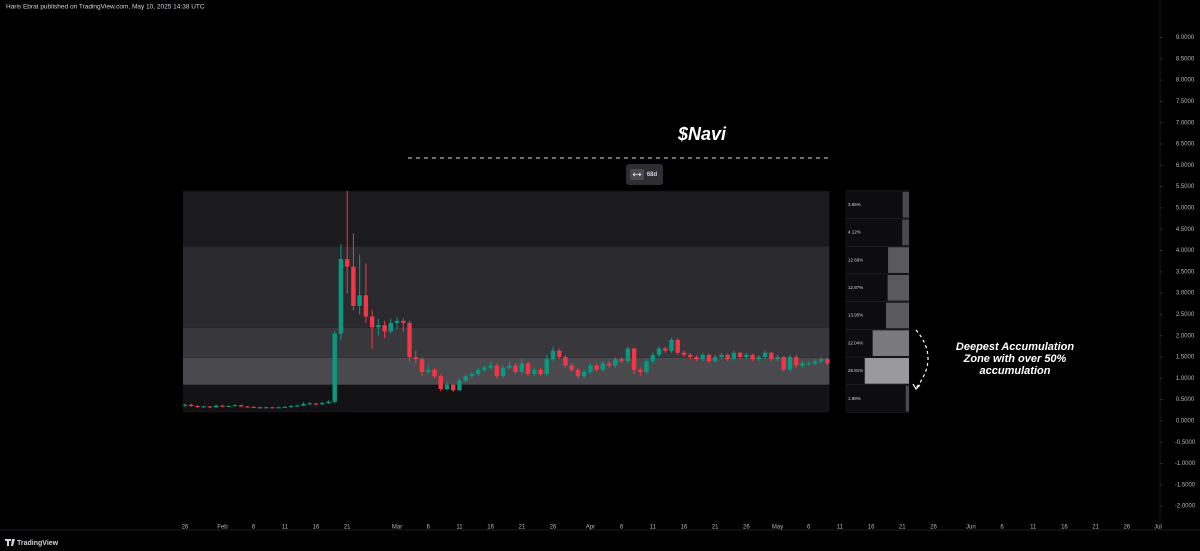 The width and height of the screenshot is (1200, 551). I want to click on y-tick-label: 3.0000, so click(1185, 294).